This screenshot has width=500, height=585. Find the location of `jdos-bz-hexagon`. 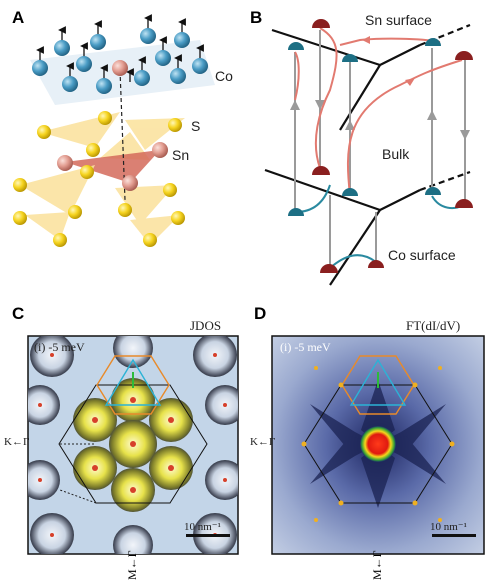

jdos-bz-hexagon is located at coordinates (133, 444).